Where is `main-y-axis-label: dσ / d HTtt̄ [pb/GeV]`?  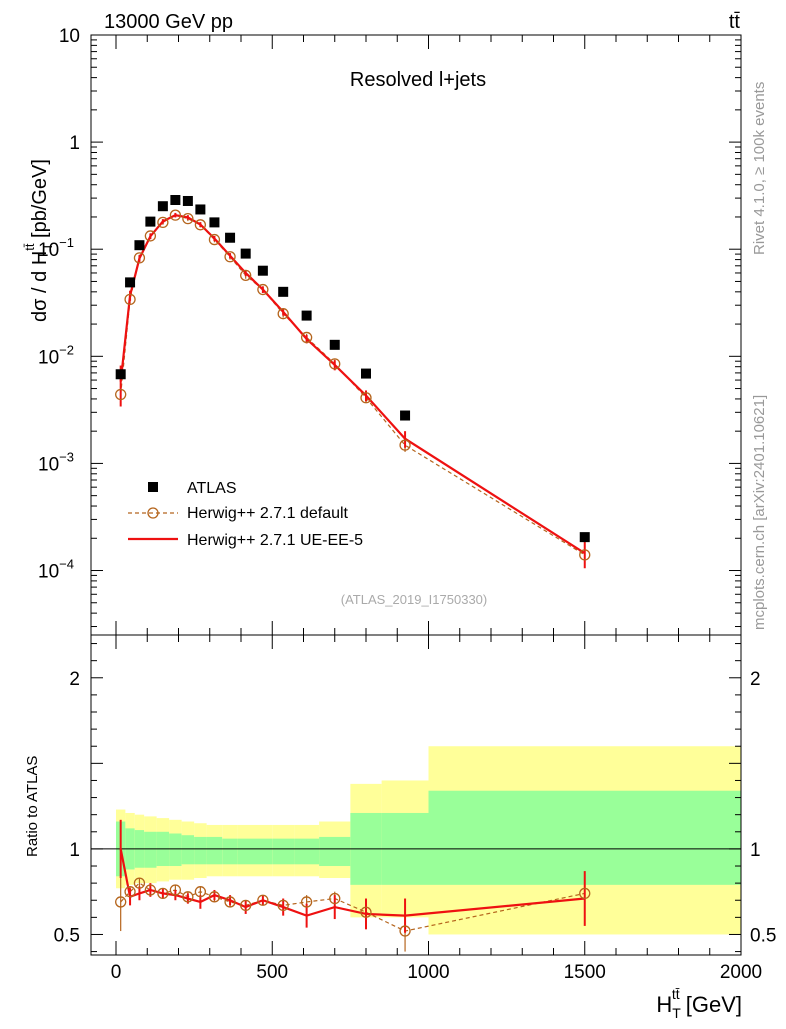 main-y-axis-label: dσ / d HTtt̄ [pb/GeV] is located at coordinates (38, 240).